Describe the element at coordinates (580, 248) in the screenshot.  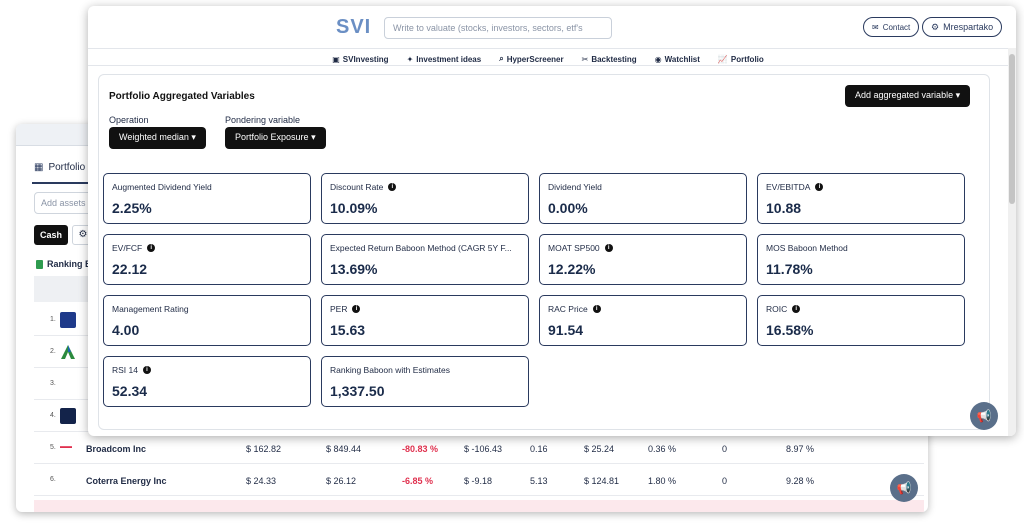
I see `metric-name: MOAT SP500 i` at that location.